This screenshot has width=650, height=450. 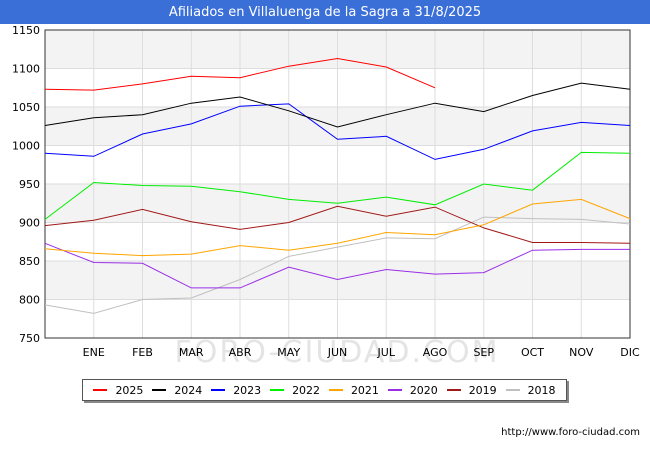 I want to click on x-tick-label: DIC, so click(x=630, y=352).